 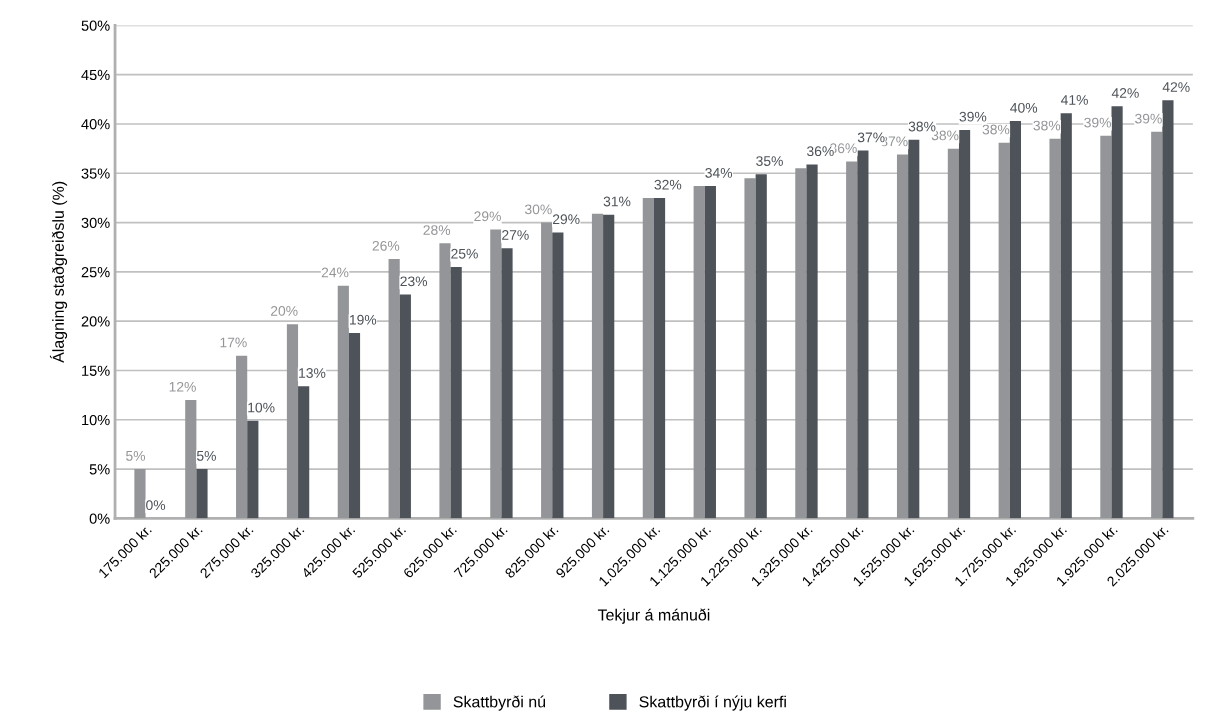 What do you see at coordinates (769, 161) in the screenshot?
I see `data-label: 35%` at bounding box center [769, 161].